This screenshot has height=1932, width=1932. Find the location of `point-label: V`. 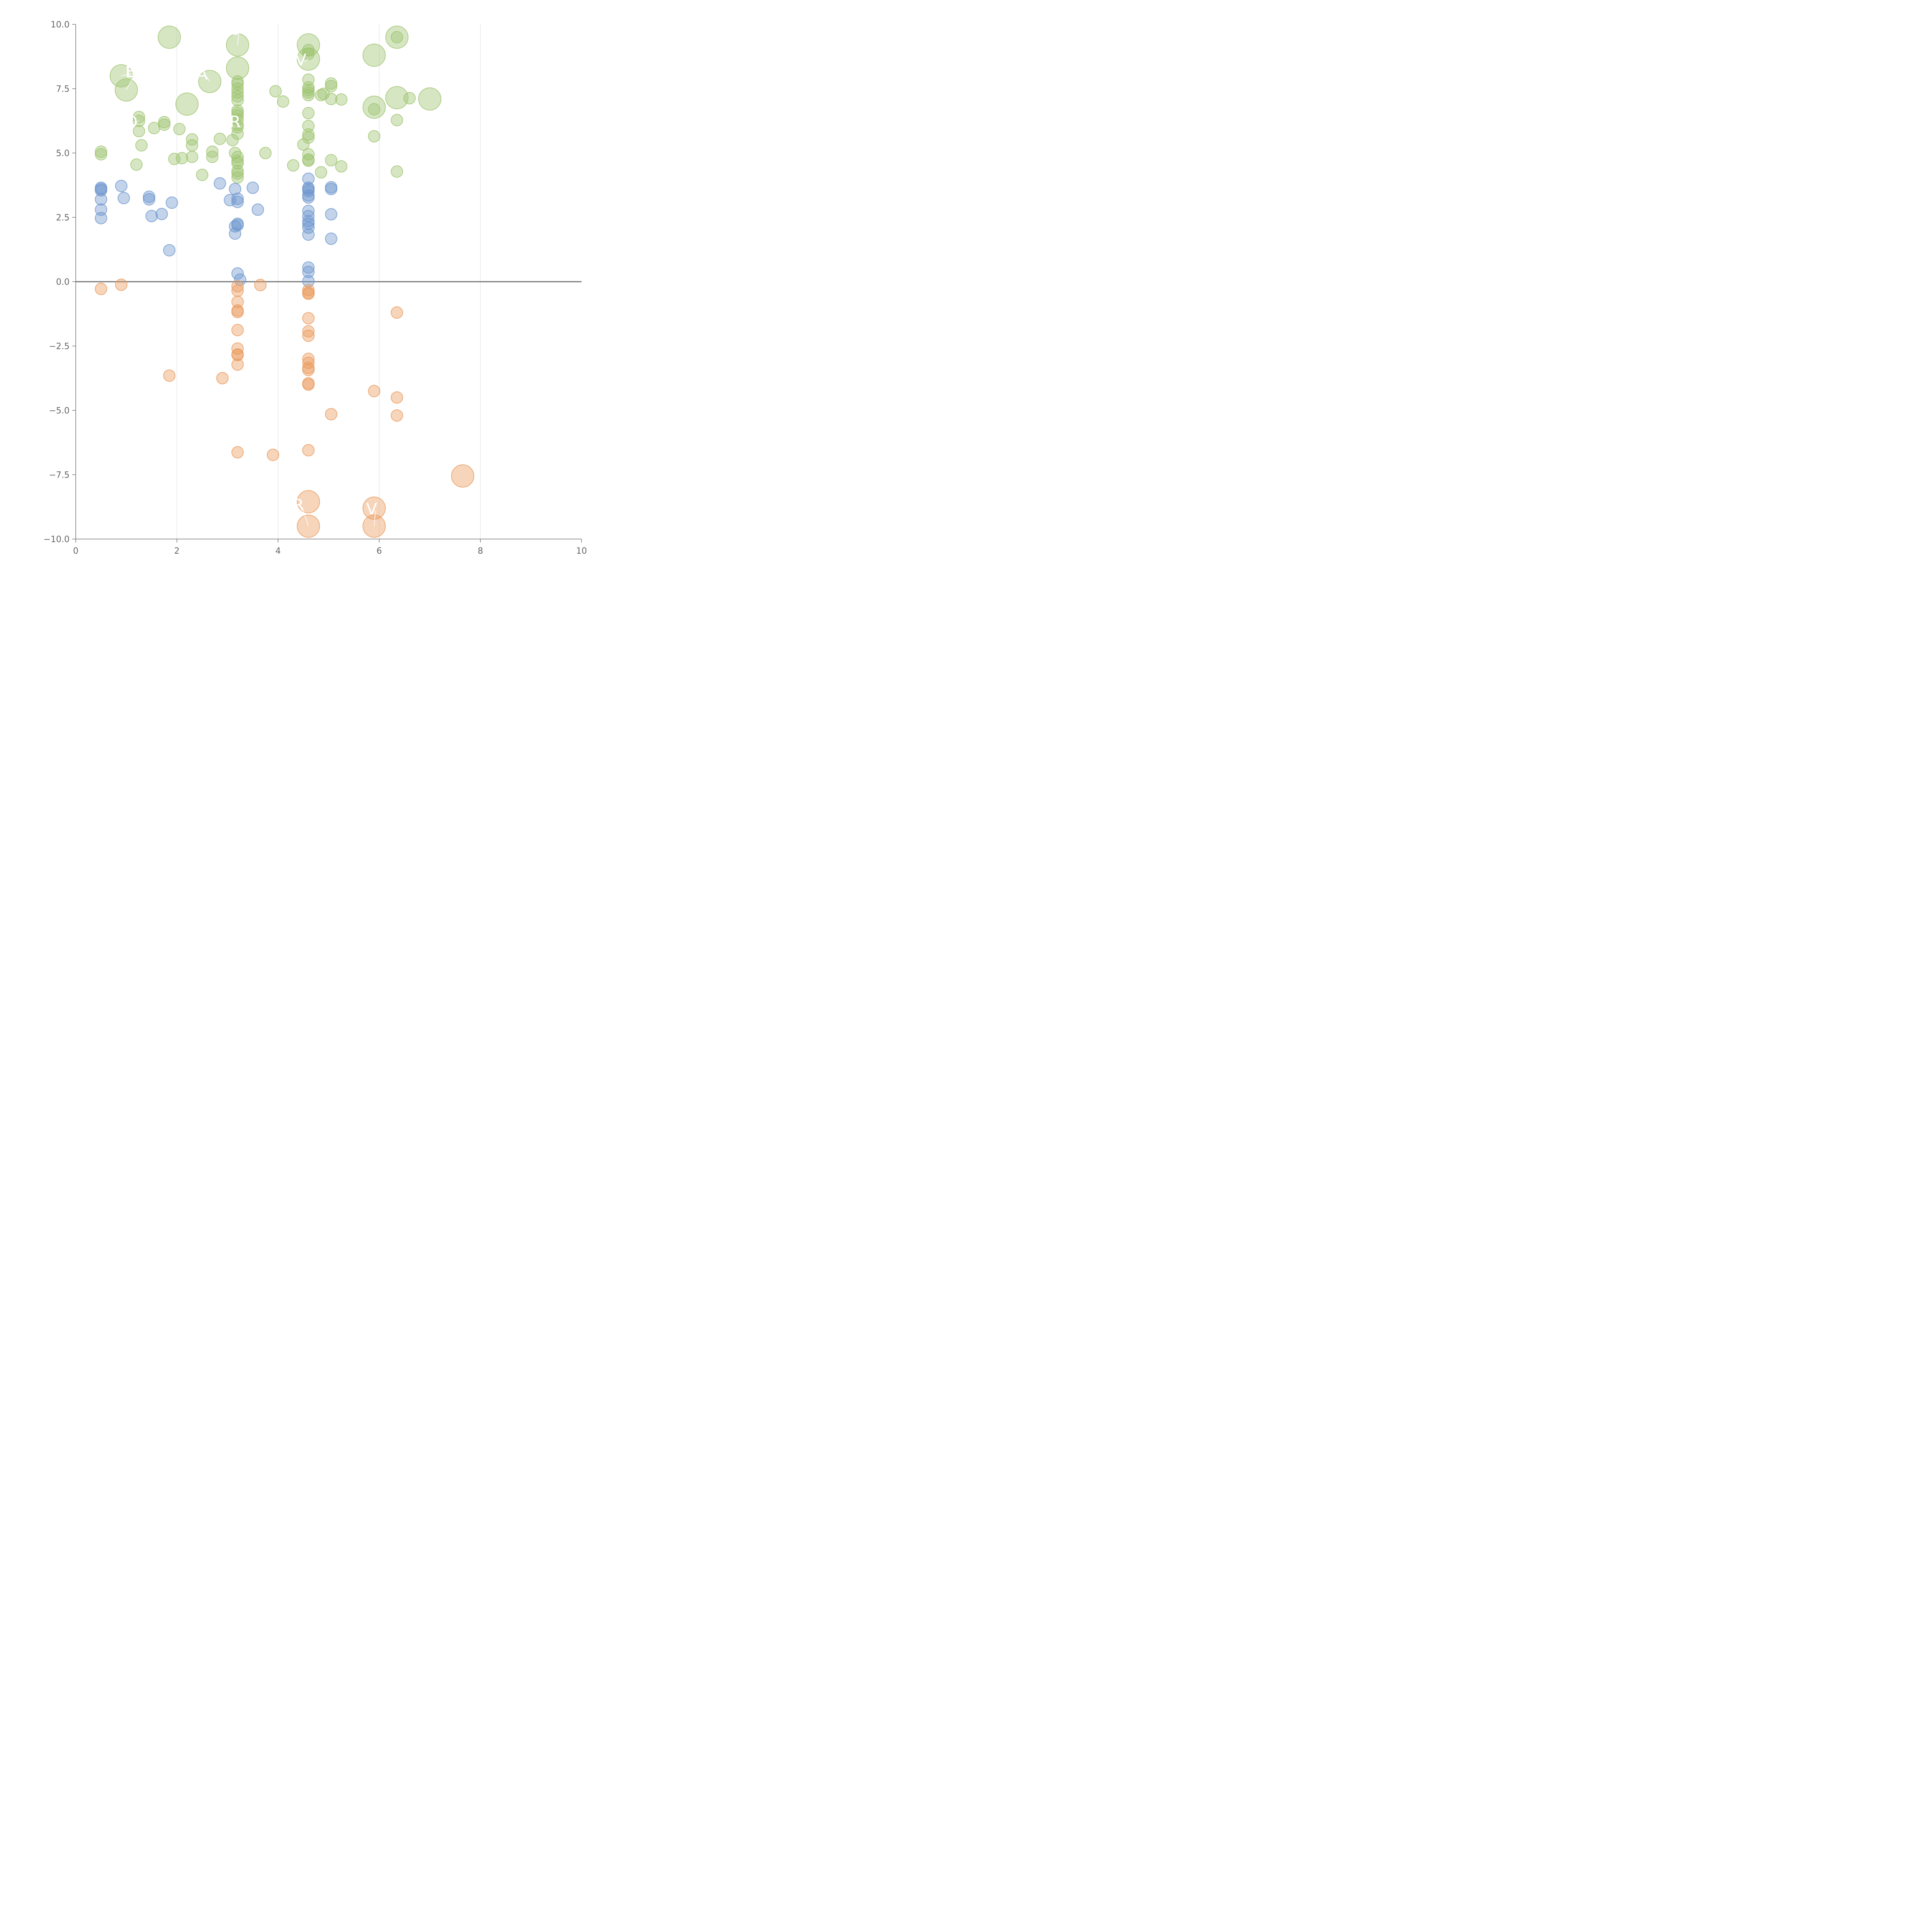

point-label: V is located at coordinates (300, 61).